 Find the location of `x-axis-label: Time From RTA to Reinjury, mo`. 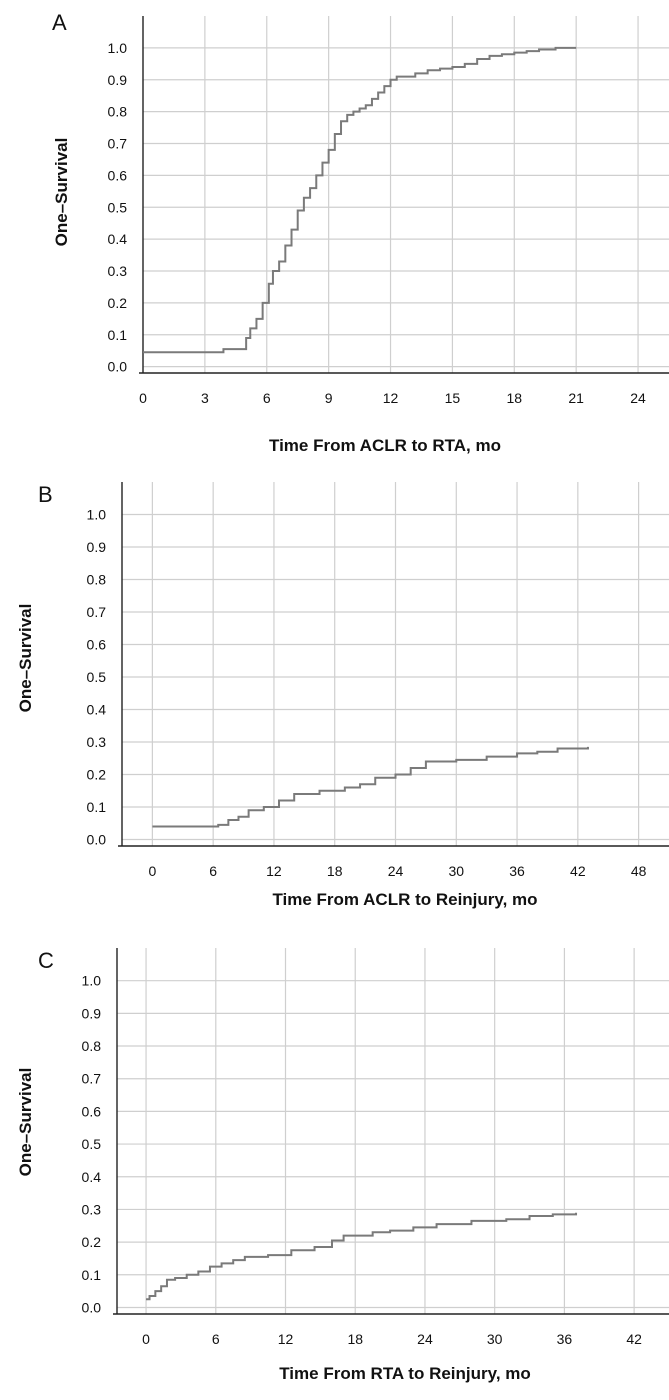

x-axis-label: Time From RTA to Reinjury, mo is located at coordinates (405, 1373).